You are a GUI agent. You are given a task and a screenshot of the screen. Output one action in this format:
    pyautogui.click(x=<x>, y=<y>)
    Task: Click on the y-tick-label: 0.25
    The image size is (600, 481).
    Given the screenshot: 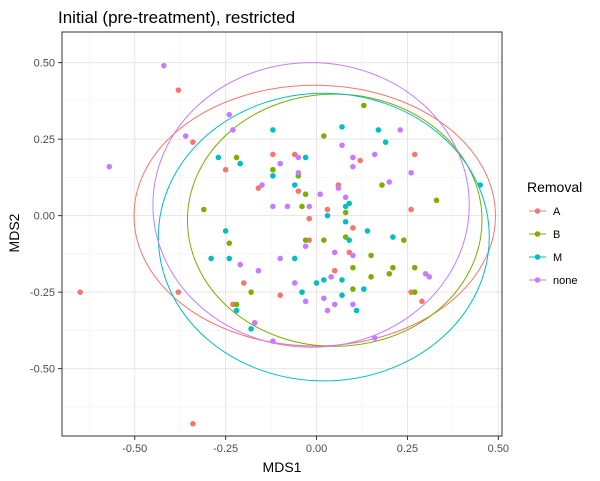 What is the action you would take?
    pyautogui.click(x=44, y=140)
    